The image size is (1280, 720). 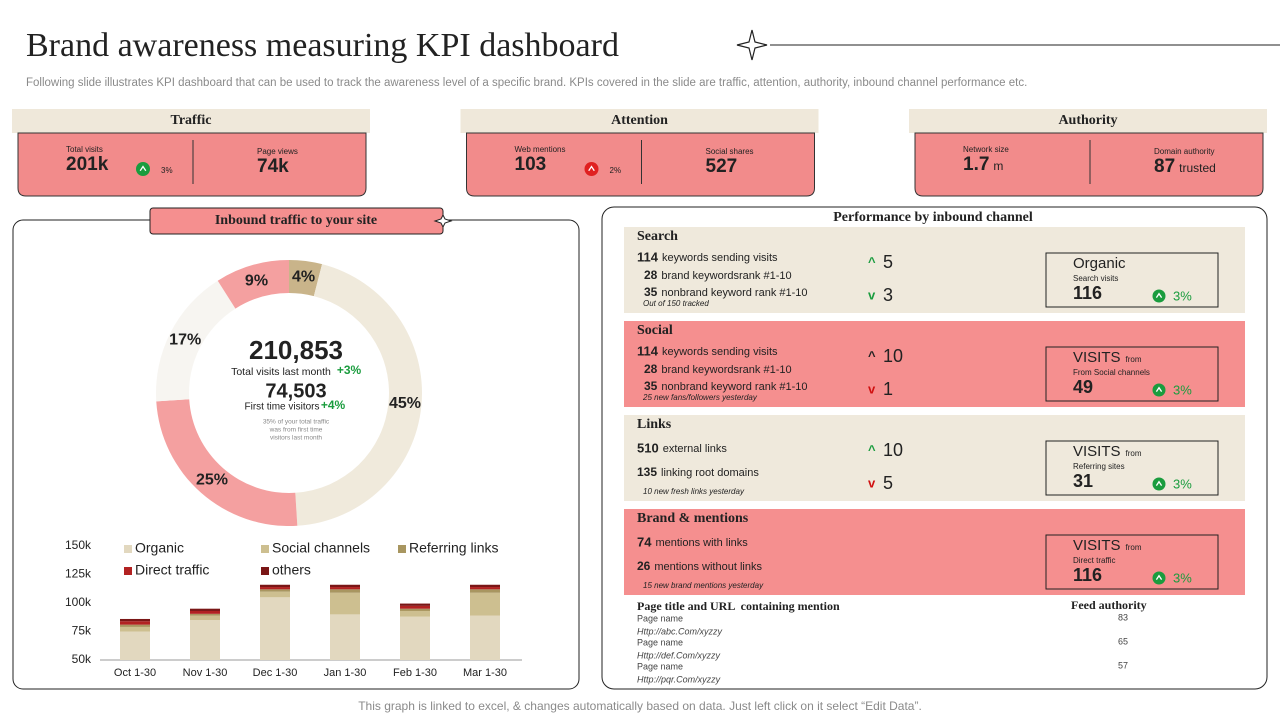 I want to click on kpi-value: 74k, so click(x=273, y=166).